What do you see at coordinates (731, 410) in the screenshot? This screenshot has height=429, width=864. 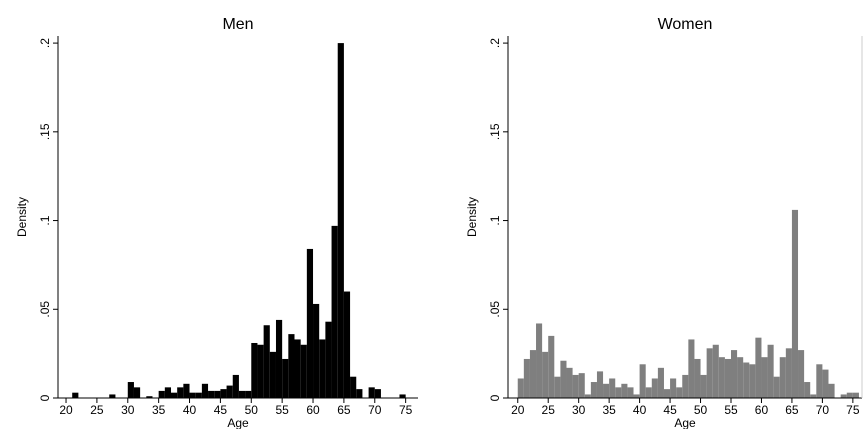 I see `x-tick-label: 55` at bounding box center [731, 410].